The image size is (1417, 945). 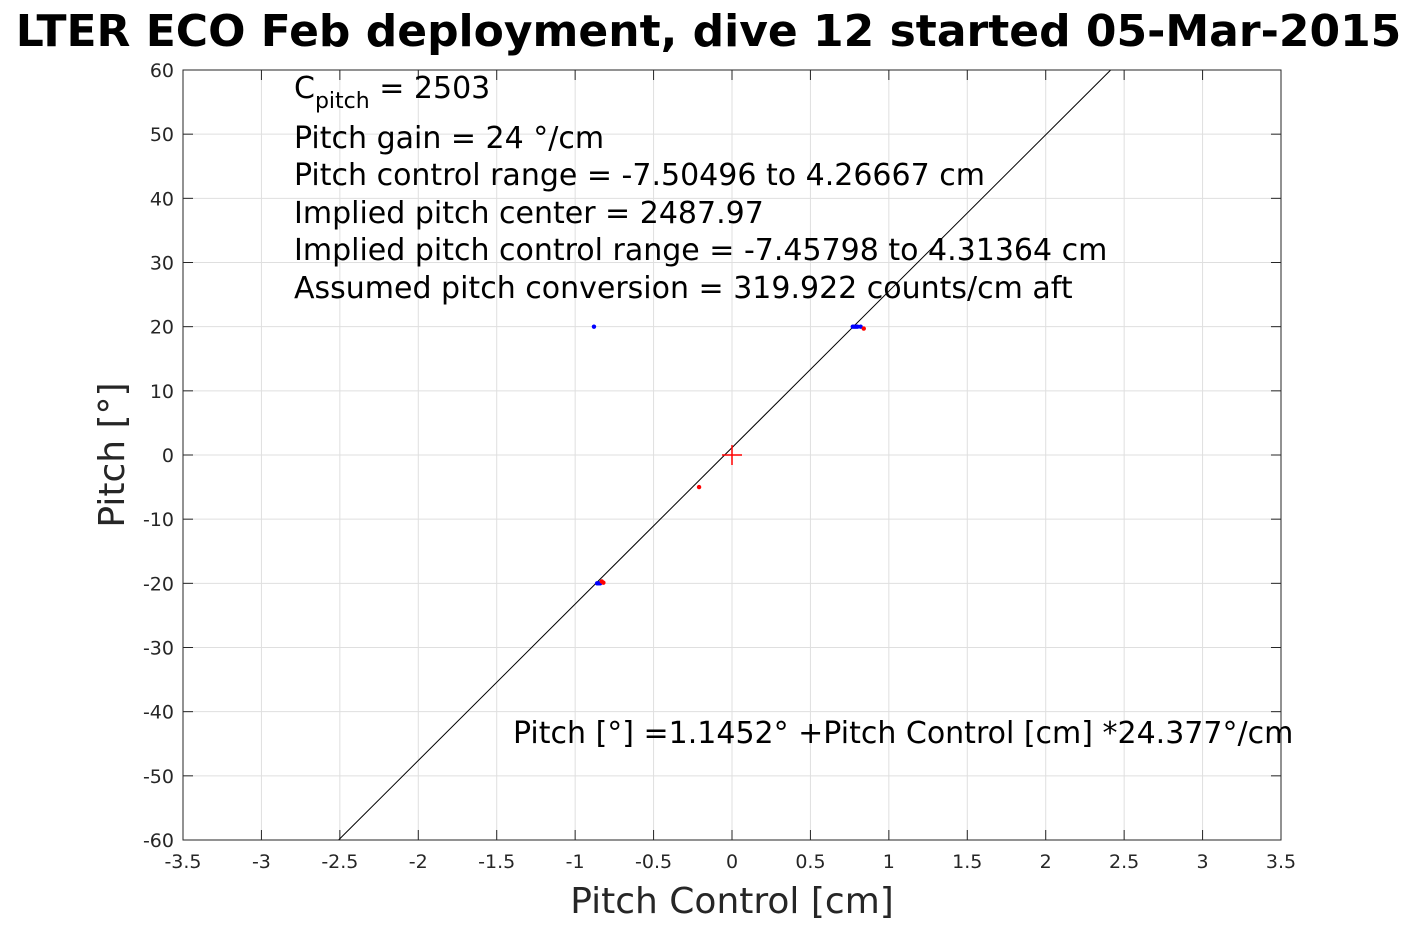 What do you see at coordinates (732, 901) in the screenshot?
I see `x-axis-label: Pitch Control [cm]` at bounding box center [732, 901].